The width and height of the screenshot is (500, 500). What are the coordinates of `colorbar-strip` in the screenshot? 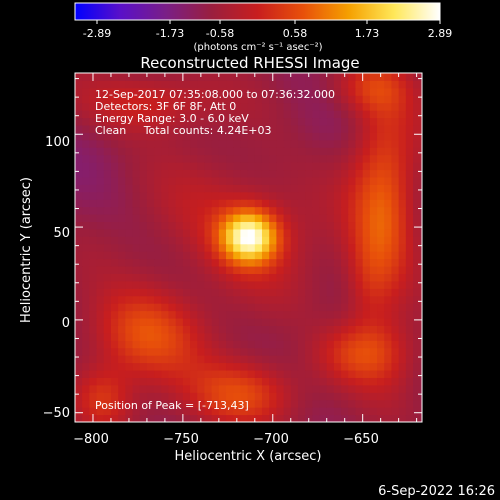 It's located at (257, 11).